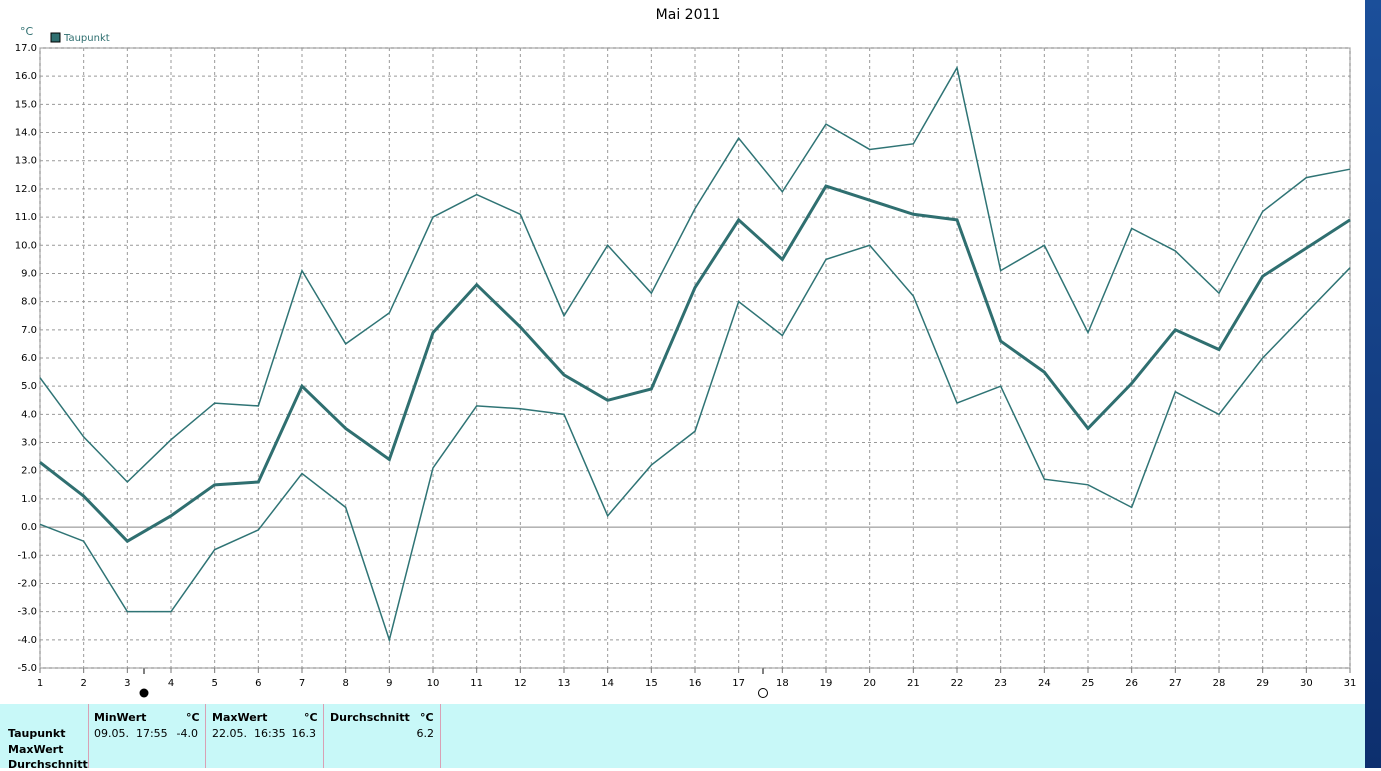  I want to click on x-tick-label: 6, so click(258, 683).